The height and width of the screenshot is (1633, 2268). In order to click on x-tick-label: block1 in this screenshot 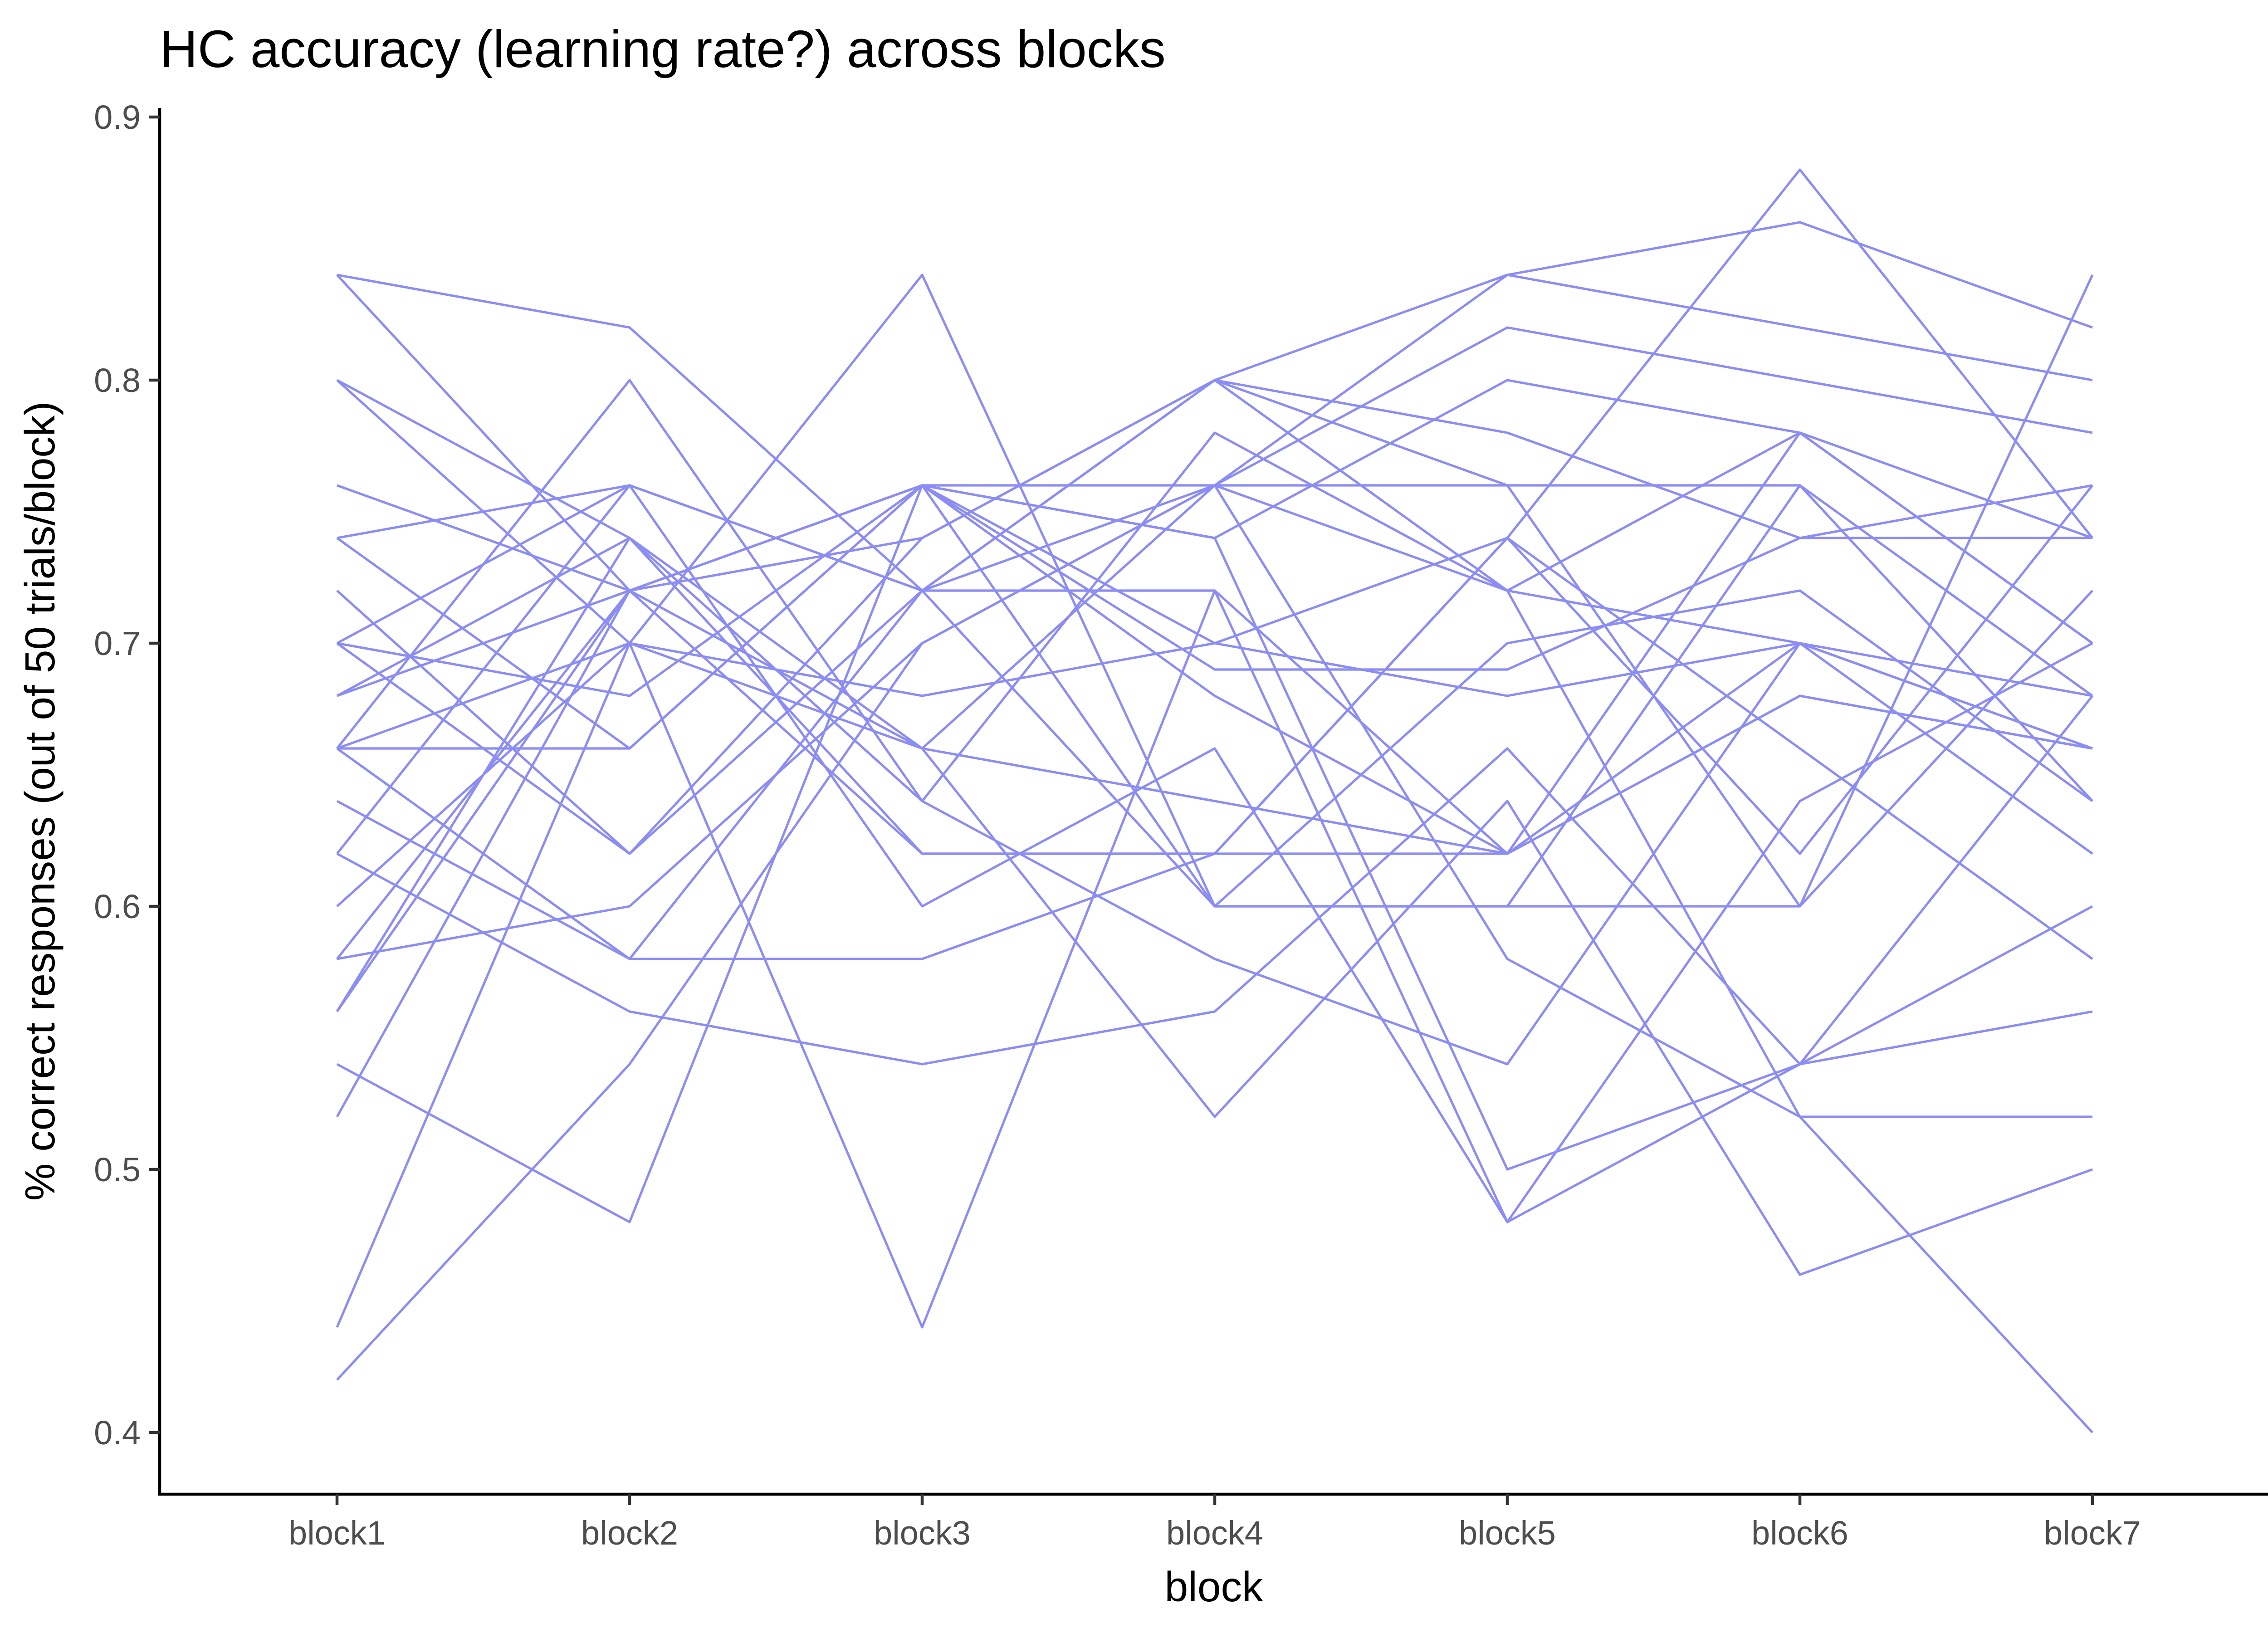, I will do `click(337, 1533)`.